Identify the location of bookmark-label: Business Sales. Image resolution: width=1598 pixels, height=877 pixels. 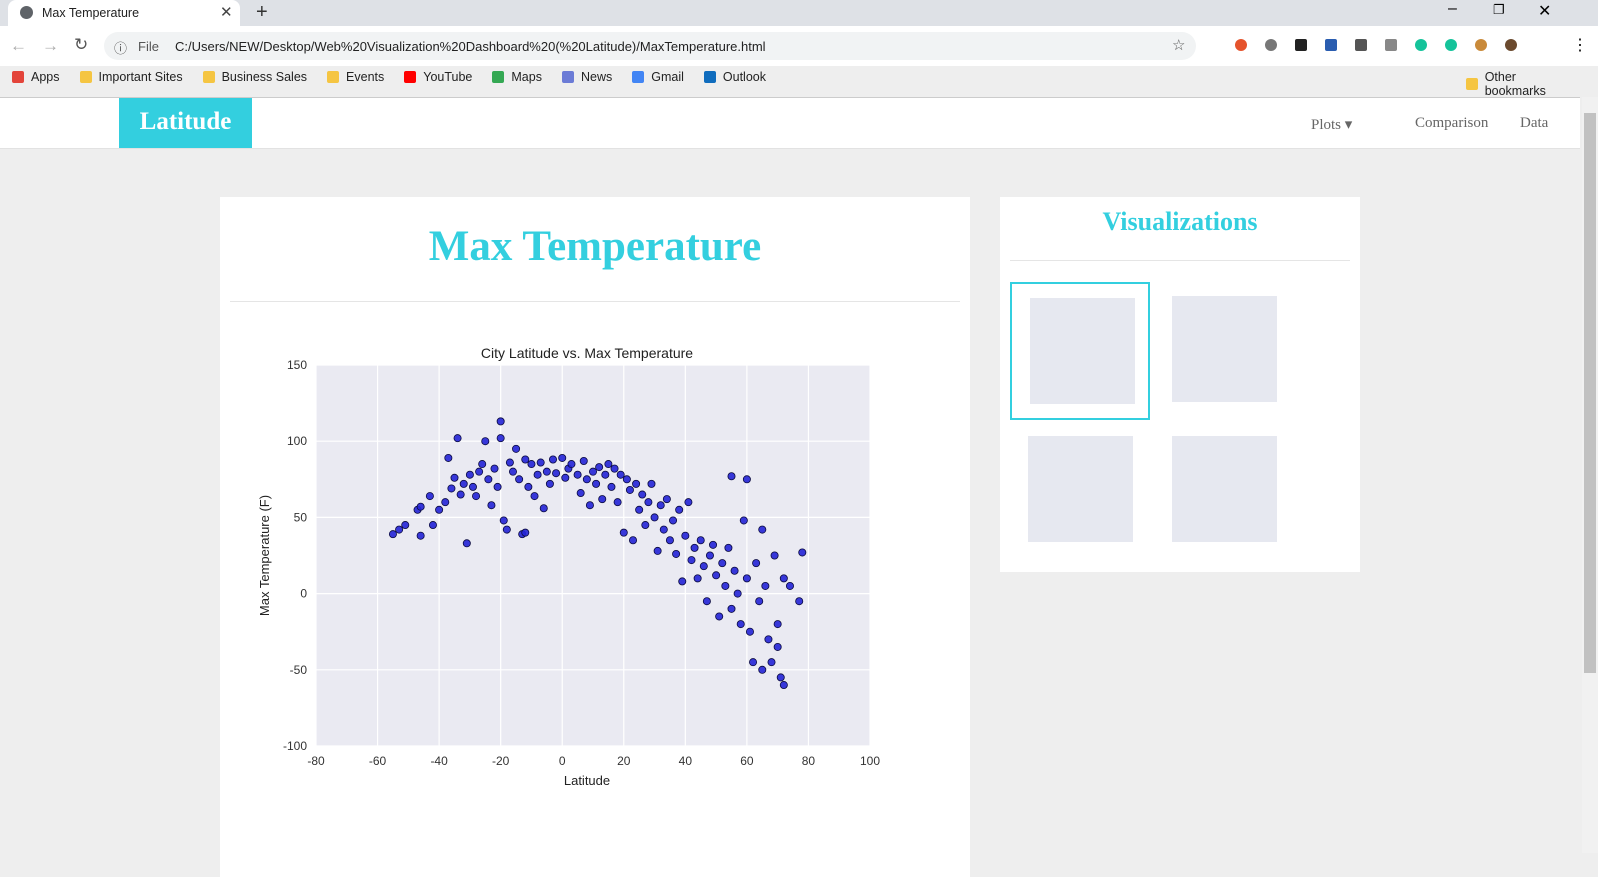
(264, 77).